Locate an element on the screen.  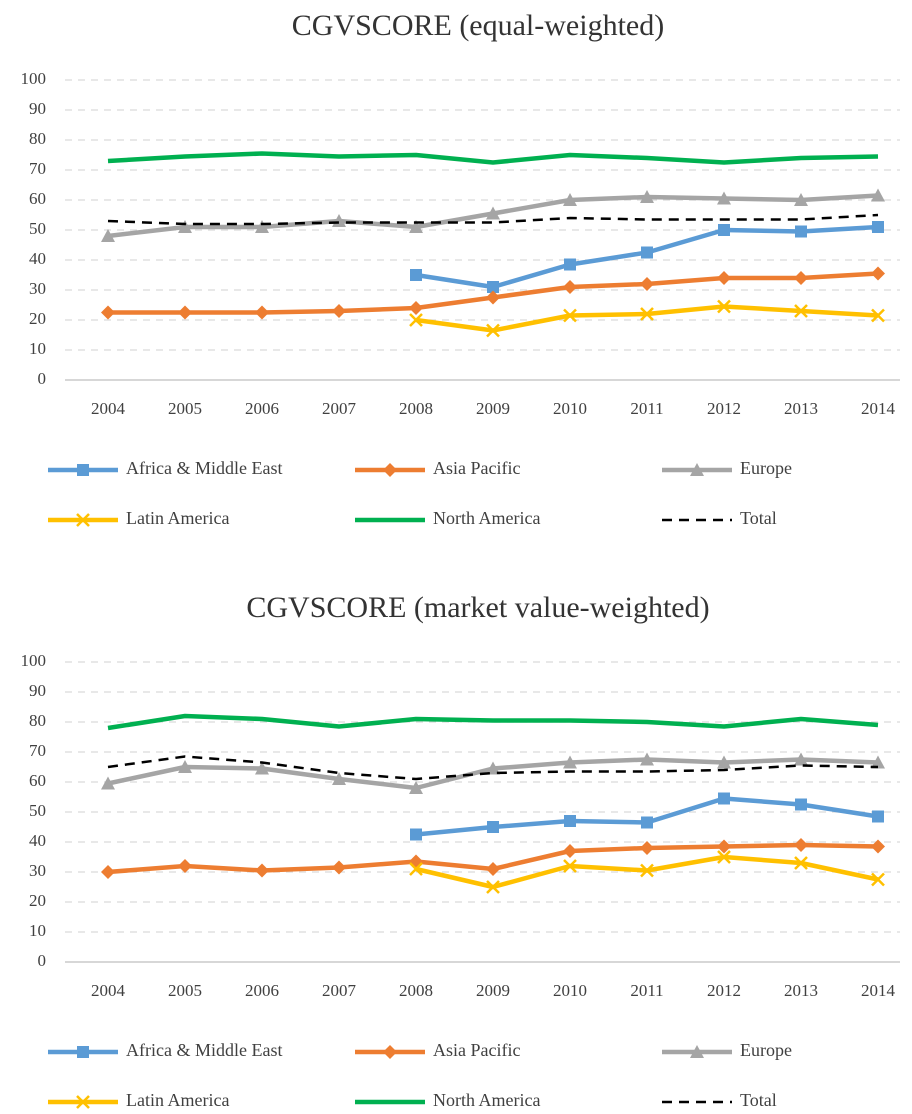
x-tick-label: 2008 is located at coordinates (416, 408).